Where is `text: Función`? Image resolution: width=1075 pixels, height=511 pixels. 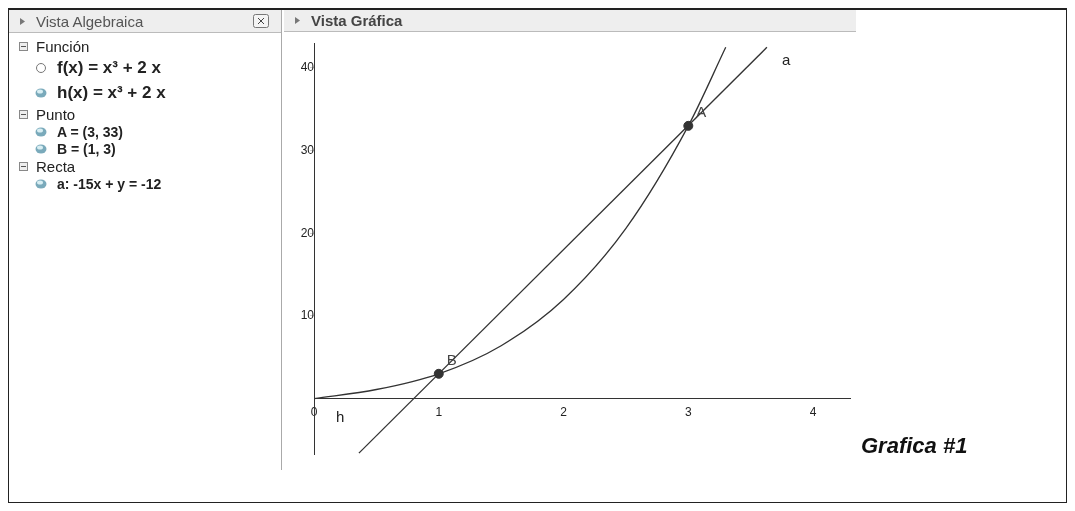
text: Función is located at coordinates (63, 46).